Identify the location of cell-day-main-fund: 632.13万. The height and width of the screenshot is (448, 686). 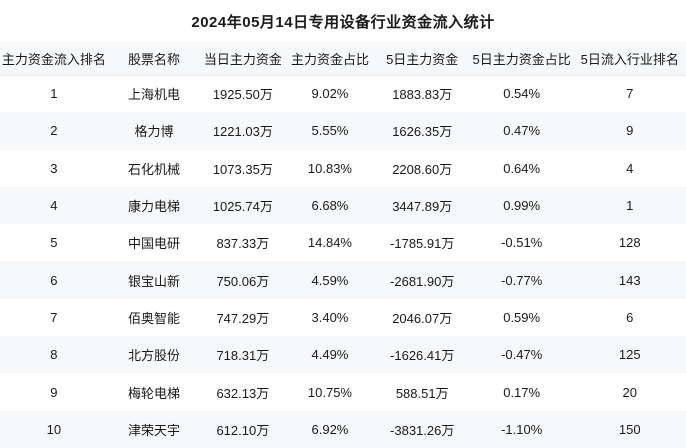
(243, 393).